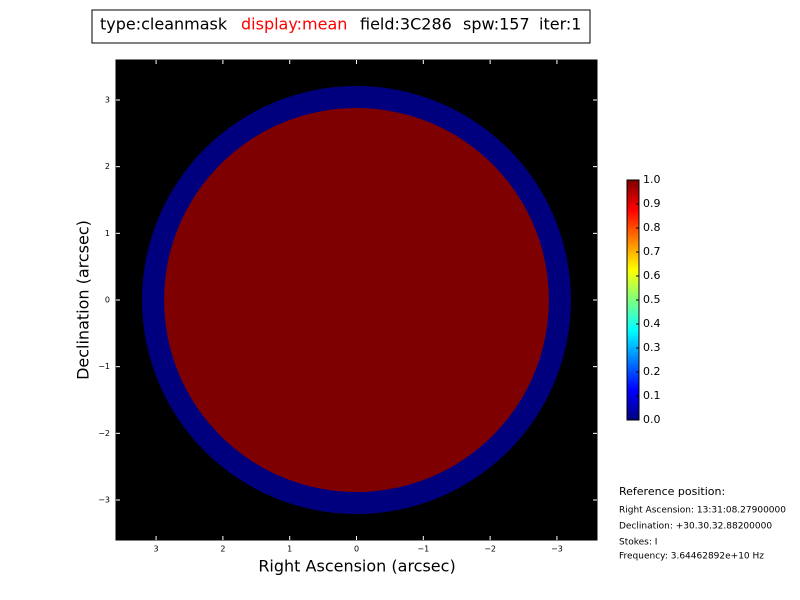 The width and height of the screenshot is (800, 600). I want to click on colorbar-tick-label: 0.7, so click(652, 251).